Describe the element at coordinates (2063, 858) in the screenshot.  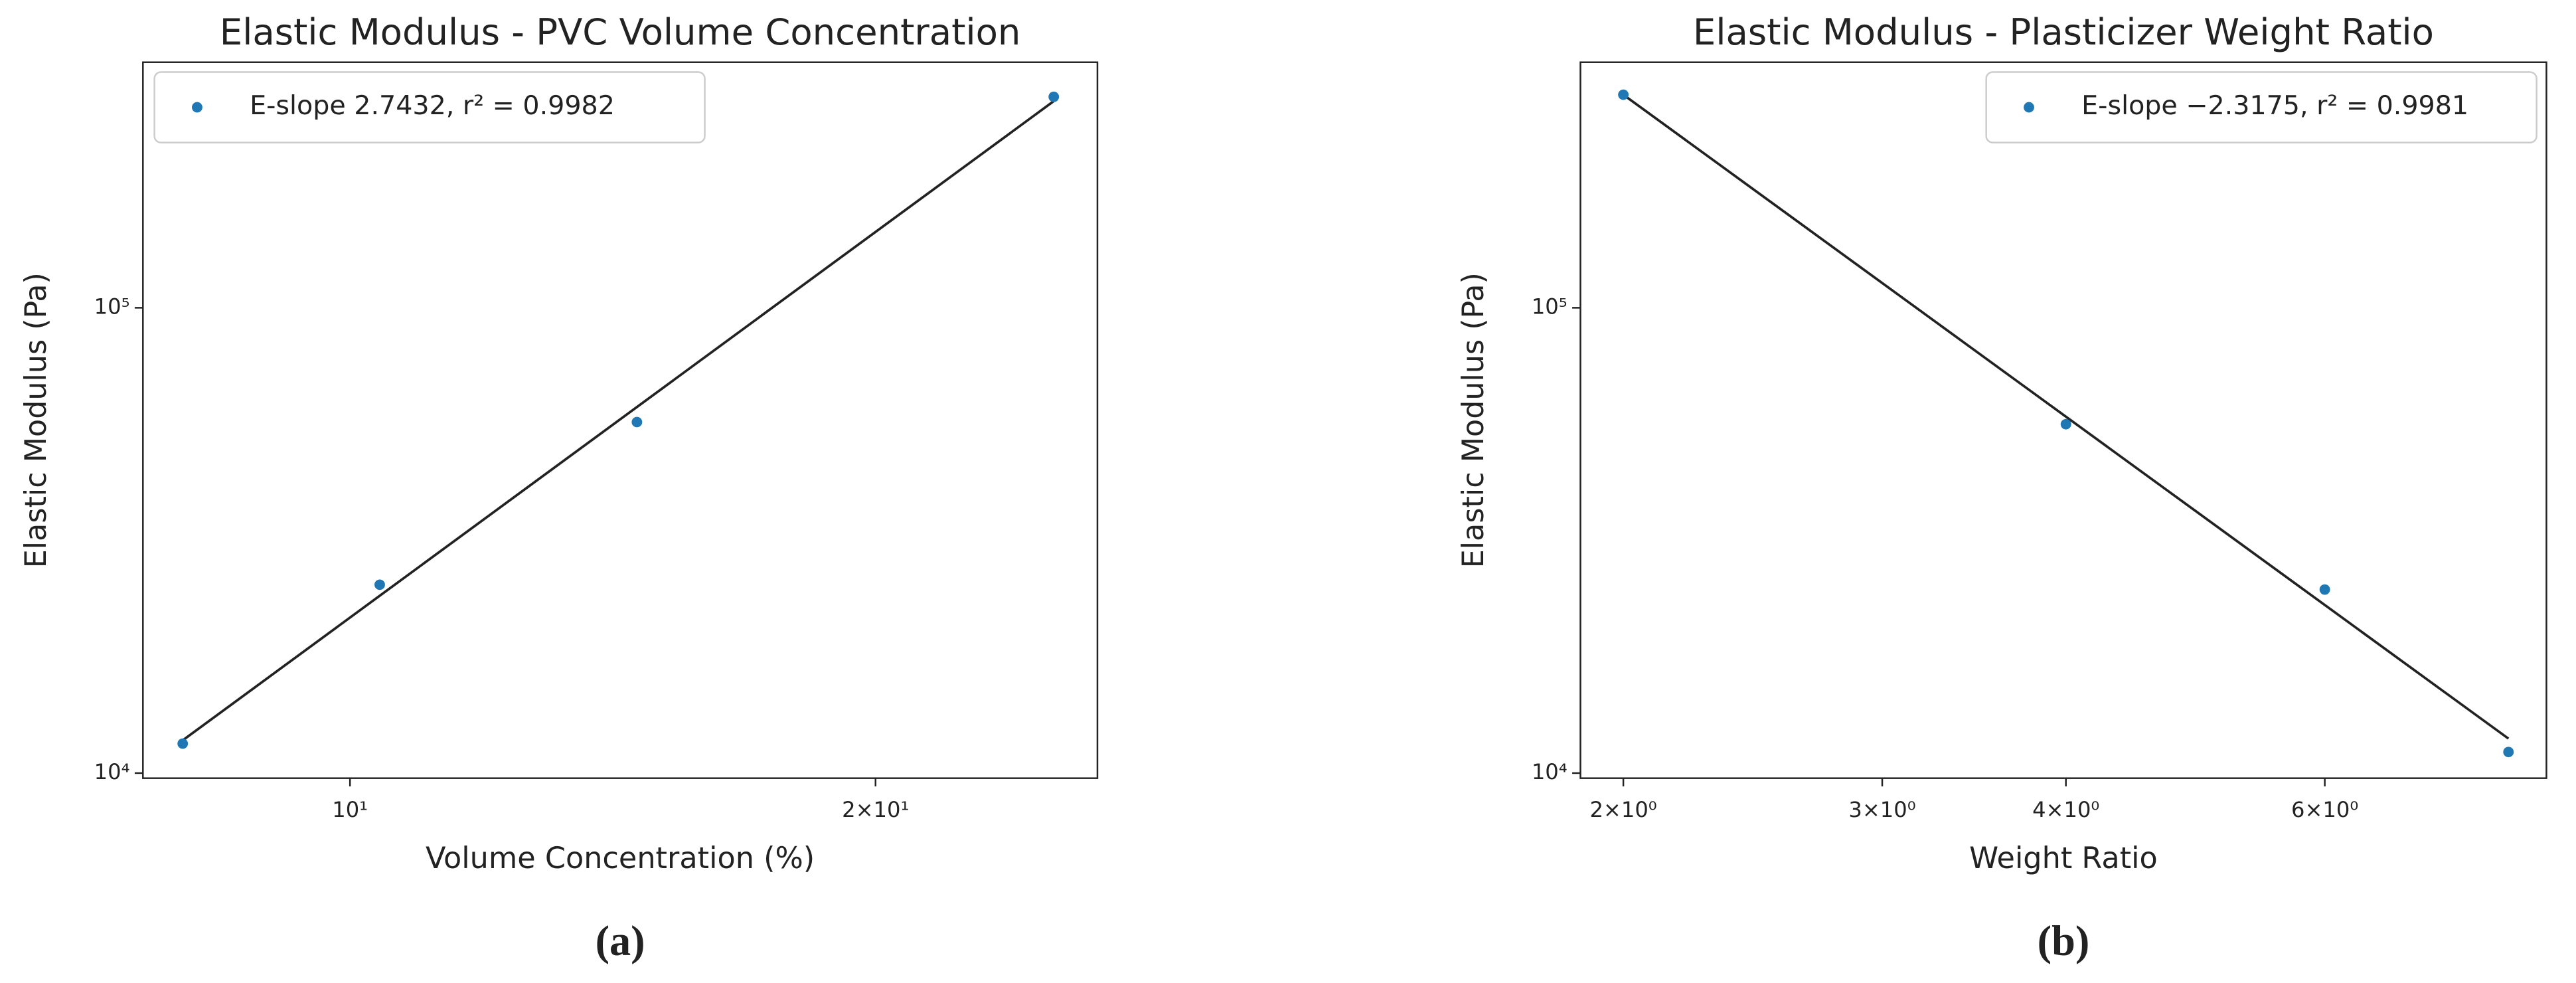
I see `x-axis-label: Weight Ratio` at that location.